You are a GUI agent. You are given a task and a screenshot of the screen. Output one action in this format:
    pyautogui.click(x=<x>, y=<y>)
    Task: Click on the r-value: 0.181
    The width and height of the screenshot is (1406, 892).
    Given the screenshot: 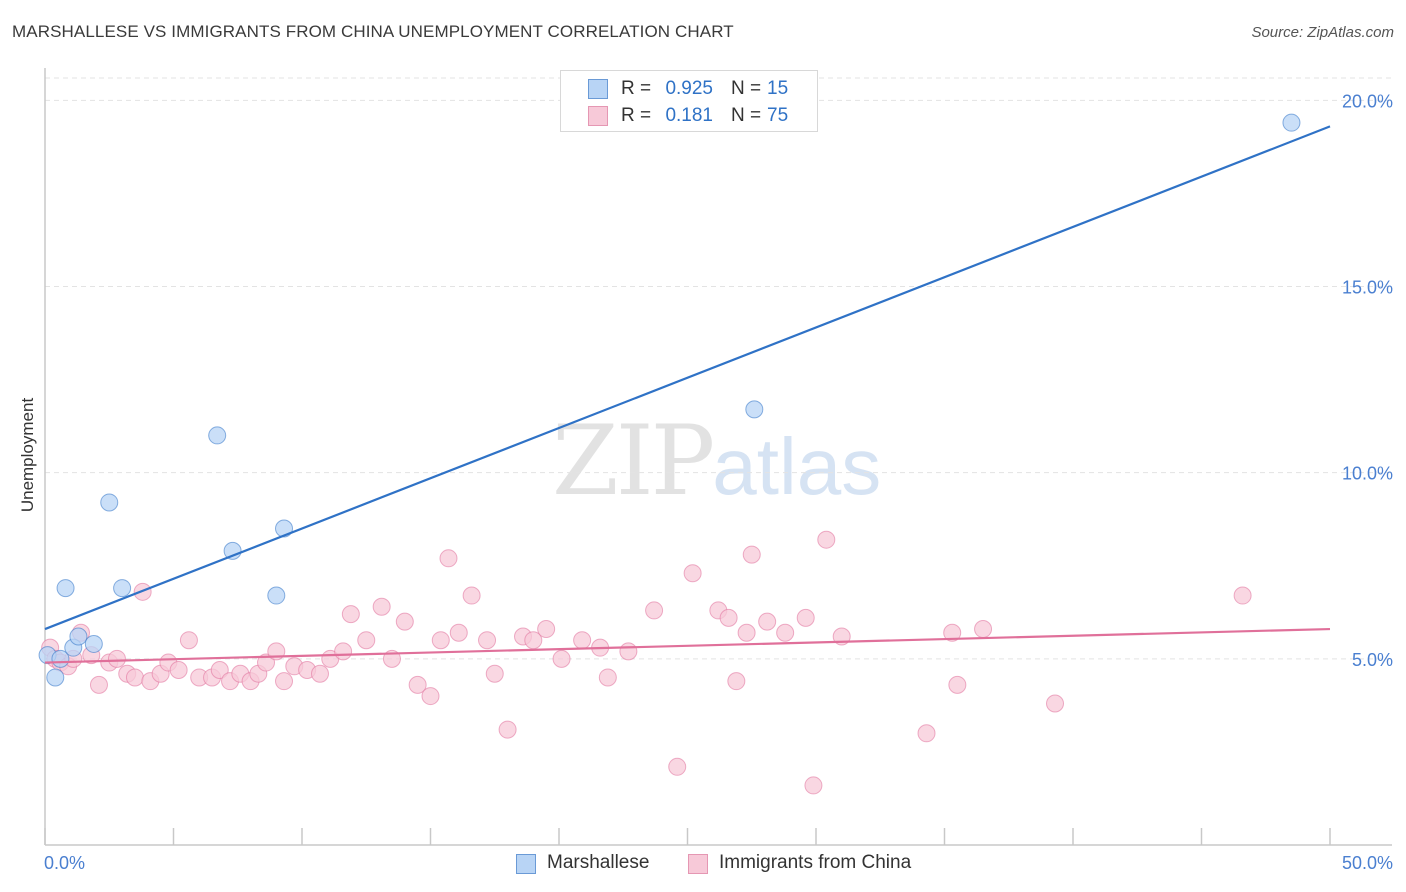 What is the action you would take?
    pyautogui.click(x=689, y=115)
    